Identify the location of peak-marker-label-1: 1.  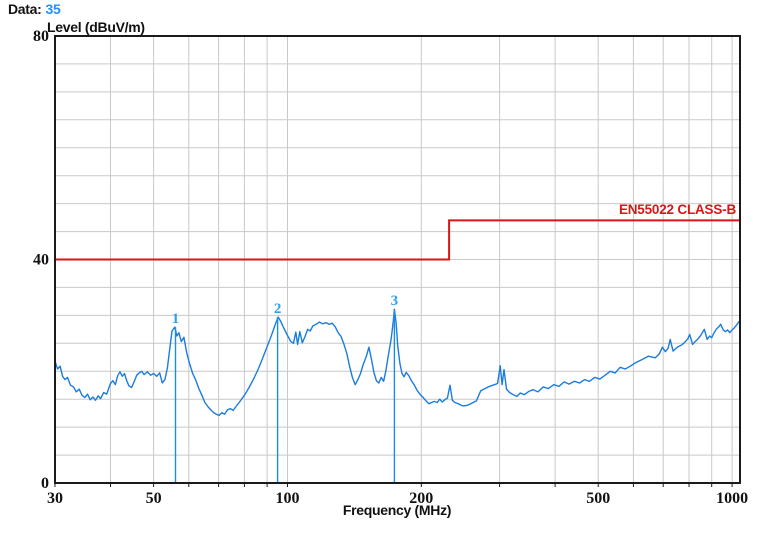
(176, 319).